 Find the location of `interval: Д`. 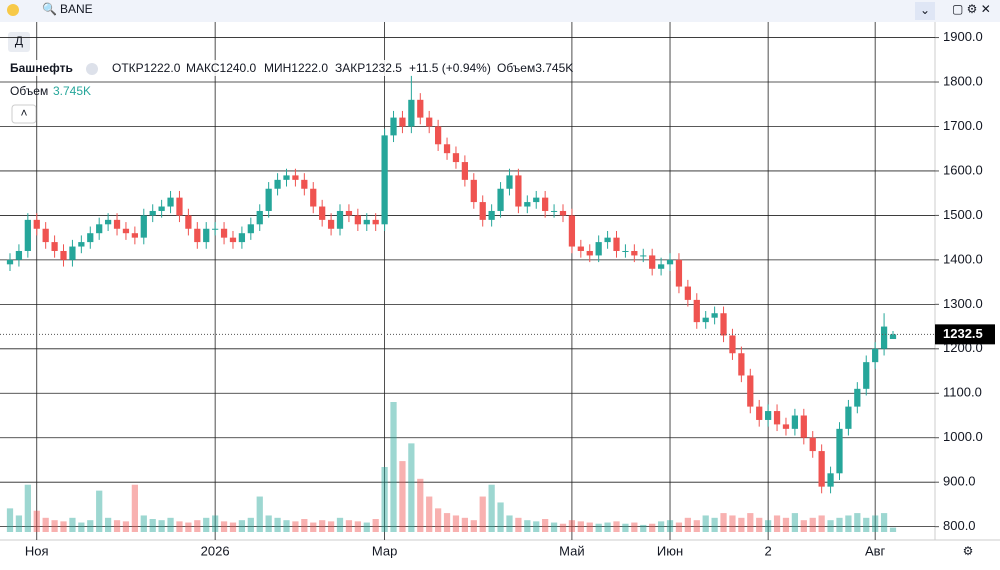

interval: Д is located at coordinates (19, 41).